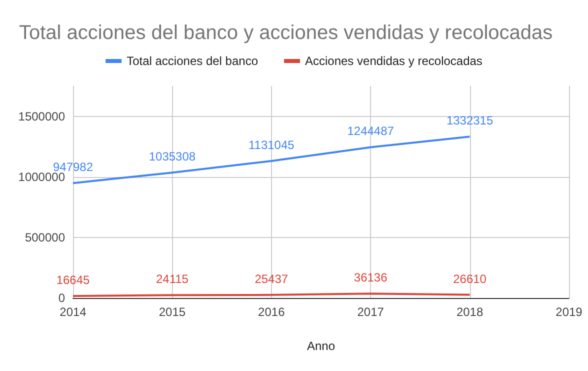 This screenshot has height=371, width=588. I want to click on chart-title: Total acciones del banco y acciones vendidas y recolocadas, so click(286, 33).